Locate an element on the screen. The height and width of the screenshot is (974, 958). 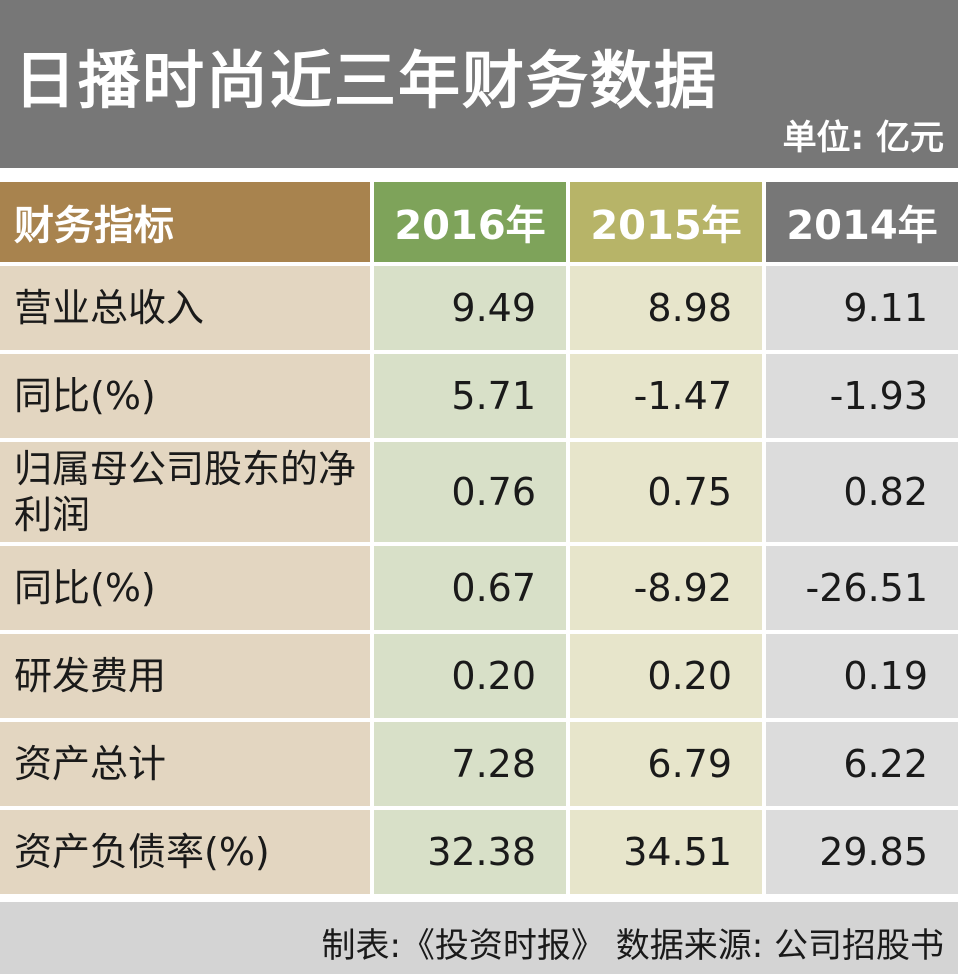
value-2015: 8.98 is located at coordinates (666, 308).